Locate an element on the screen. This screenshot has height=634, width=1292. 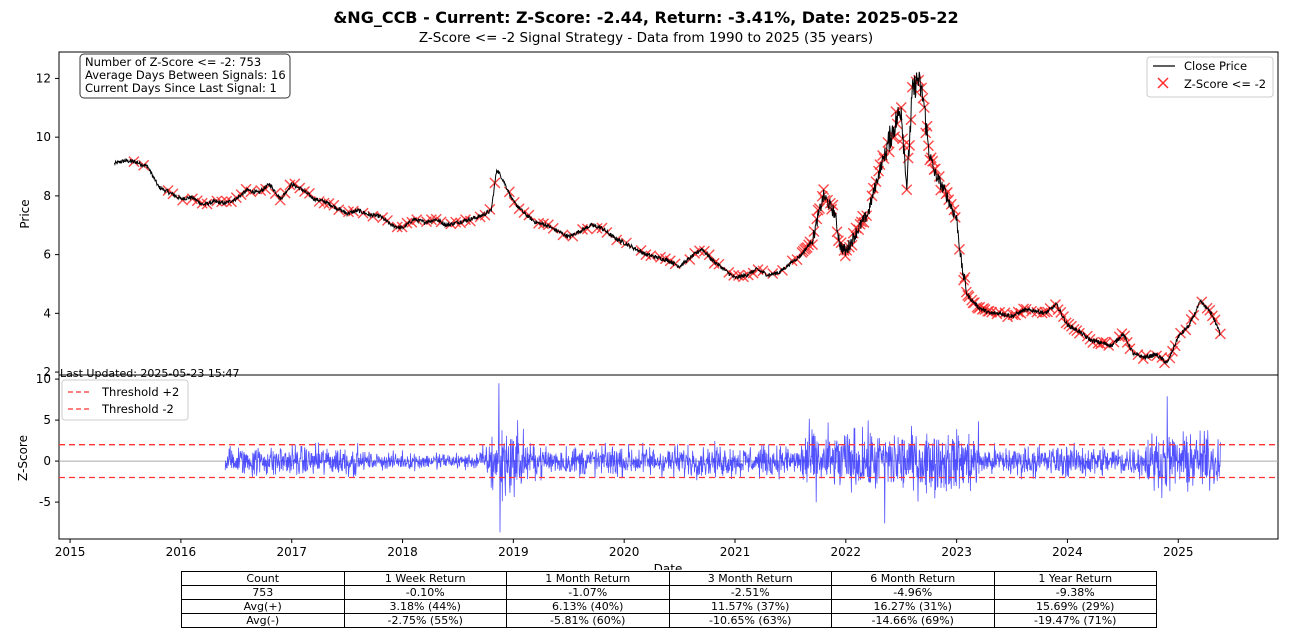
table-row: 753 -0.10% -1.07% -2.51% -4.96% -9.38% is located at coordinates (669, 592).